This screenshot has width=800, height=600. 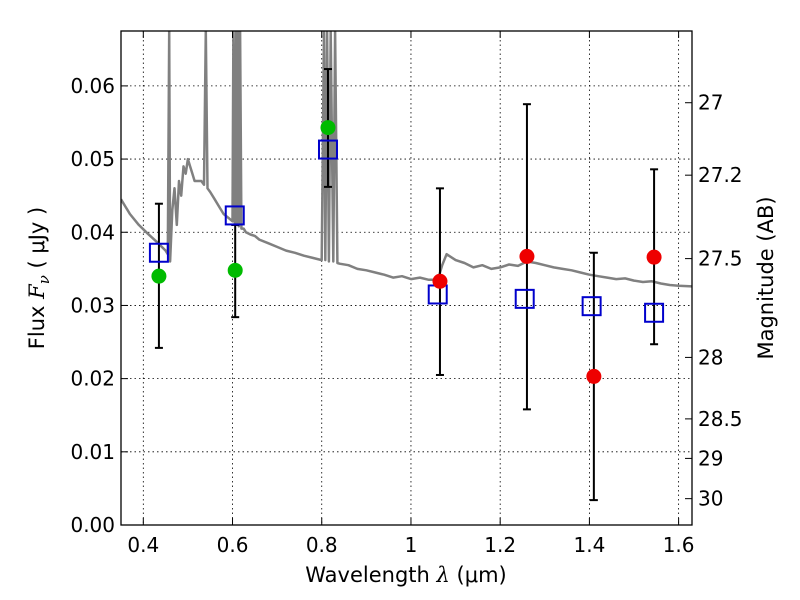 I want to click on x-tick-label-3: 1, so click(x=411, y=545).